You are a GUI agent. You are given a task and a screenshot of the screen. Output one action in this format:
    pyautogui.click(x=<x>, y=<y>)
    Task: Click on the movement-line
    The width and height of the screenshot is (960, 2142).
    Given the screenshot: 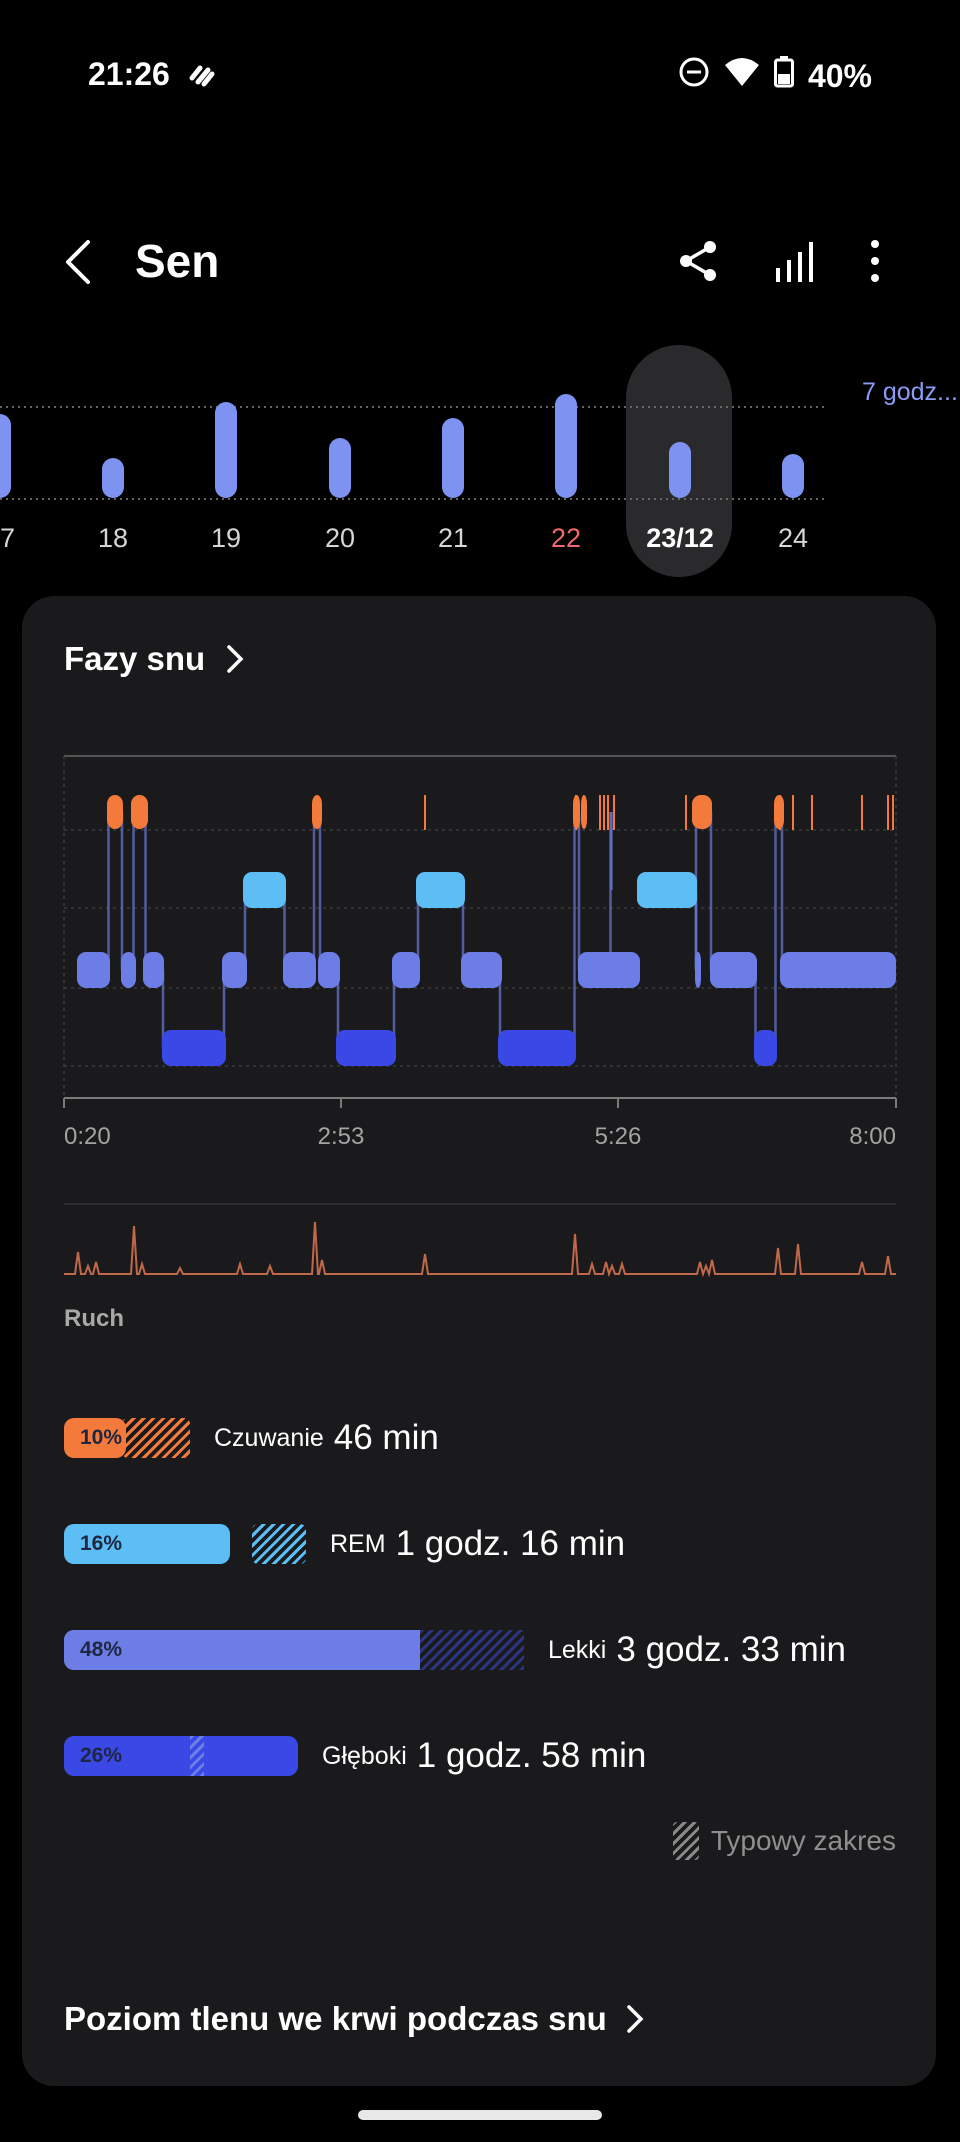 What is the action you would take?
    pyautogui.click(x=480, y=1249)
    